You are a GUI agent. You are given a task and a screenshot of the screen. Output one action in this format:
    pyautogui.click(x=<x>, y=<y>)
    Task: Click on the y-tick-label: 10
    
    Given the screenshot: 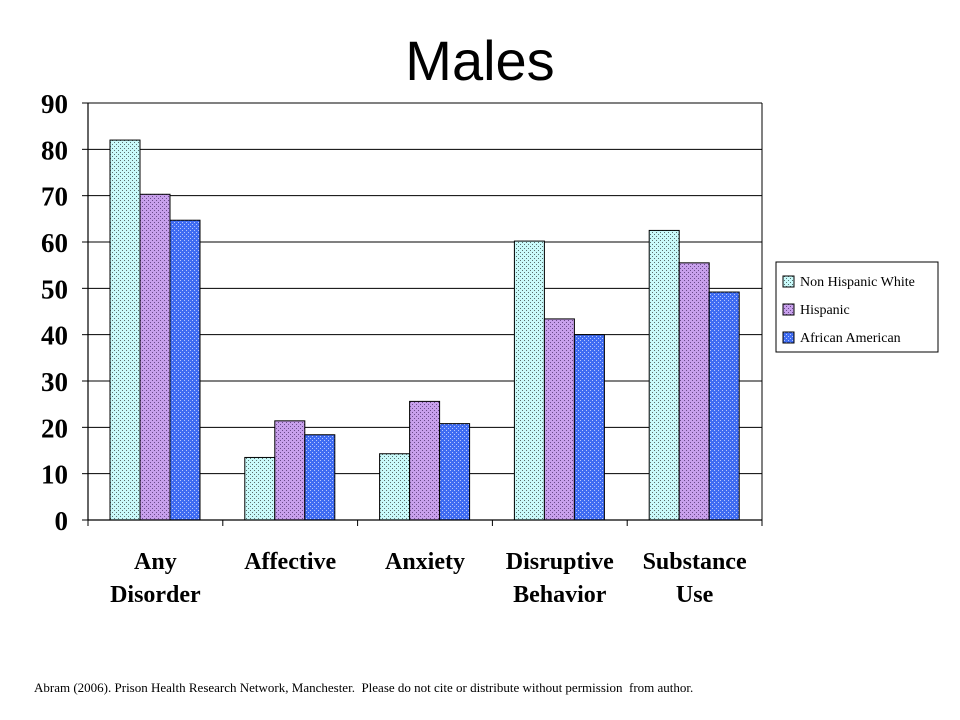 What is the action you would take?
    pyautogui.click(x=54, y=475)
    